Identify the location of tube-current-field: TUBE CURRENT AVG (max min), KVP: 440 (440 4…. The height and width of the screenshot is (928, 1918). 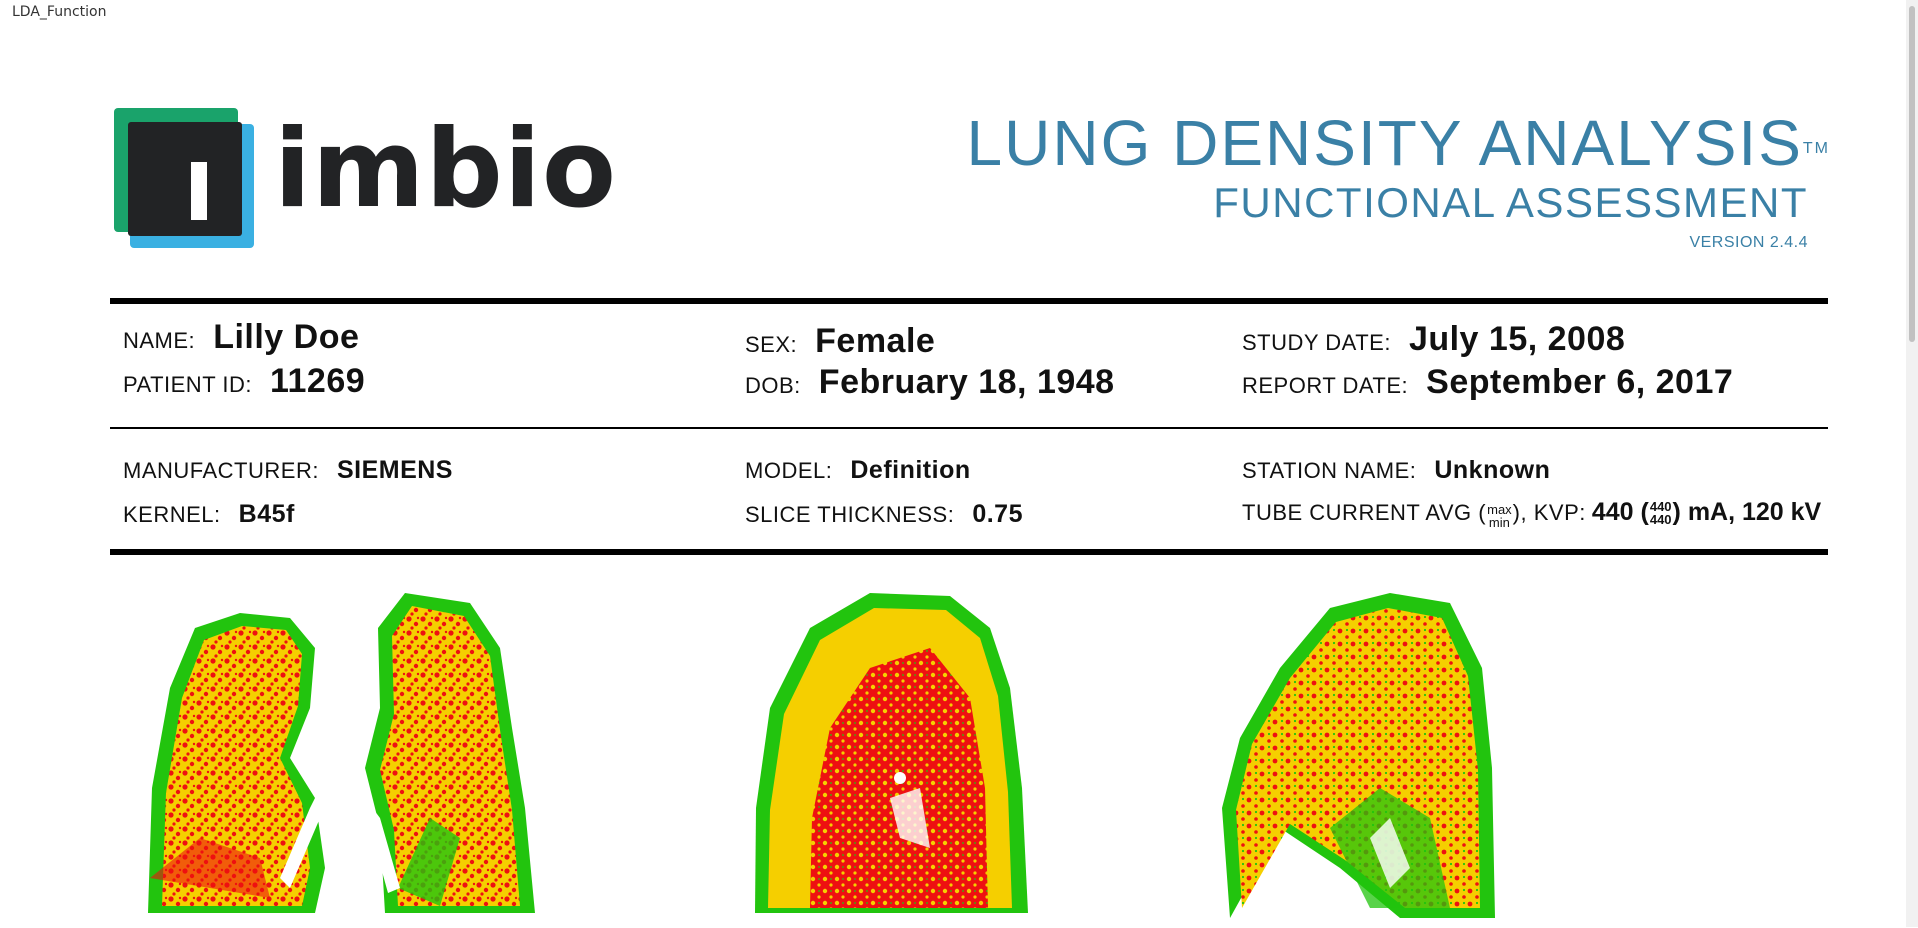
(1532, 514).